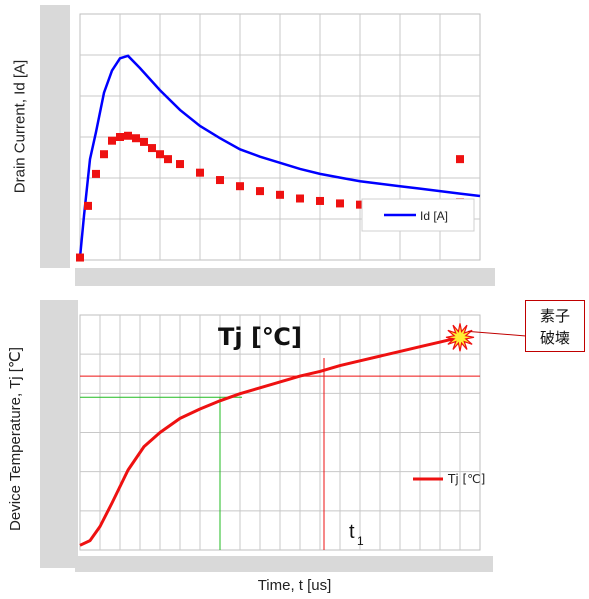 The height and width of the screenshot is (599, 589). I want to click on callout-pointer, so click(497, 333).